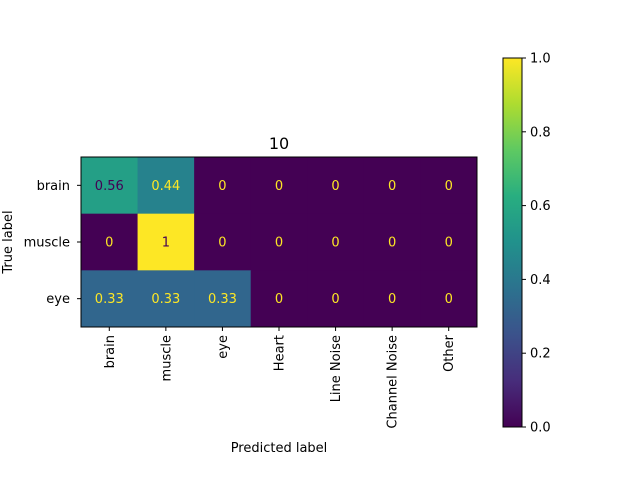  Describe the element at coordinates (8, 242) in the screenshot. I see `y-axis-label: True label` at that location.